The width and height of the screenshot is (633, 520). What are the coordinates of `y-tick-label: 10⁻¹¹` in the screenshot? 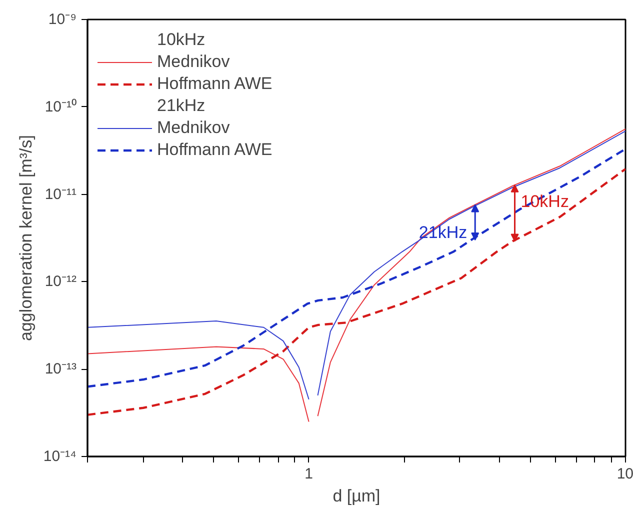 It's located at (60, 194).